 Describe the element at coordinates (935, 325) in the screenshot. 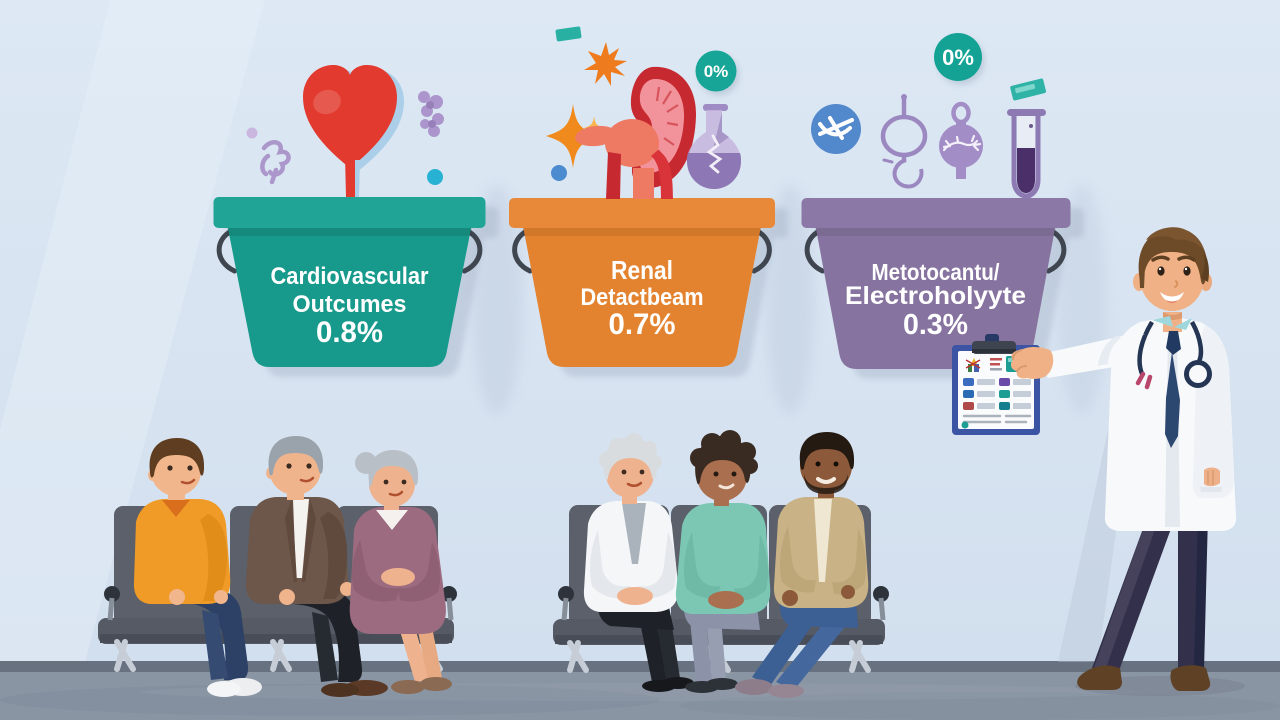

I see `svg-text: 0.3%` at that location.